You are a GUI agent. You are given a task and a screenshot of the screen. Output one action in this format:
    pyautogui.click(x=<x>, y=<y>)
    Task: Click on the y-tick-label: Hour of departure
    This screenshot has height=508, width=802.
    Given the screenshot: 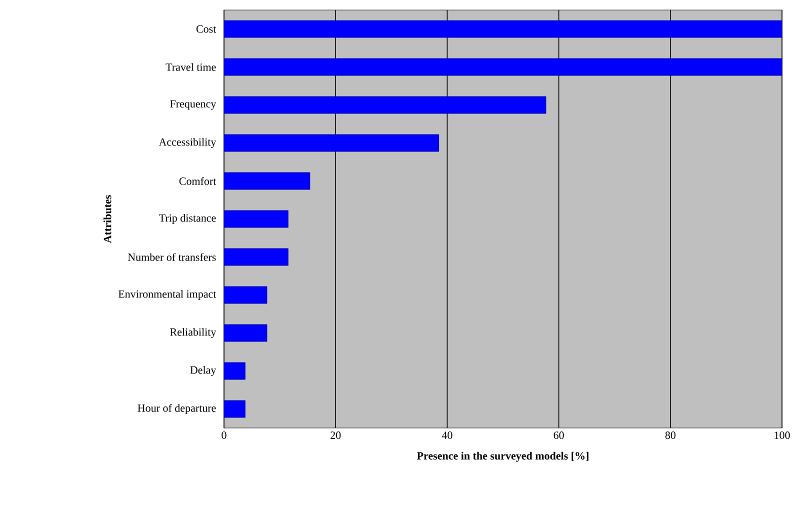 What is the action you would take?
    pyautogui.click(x=177, y=409)
    